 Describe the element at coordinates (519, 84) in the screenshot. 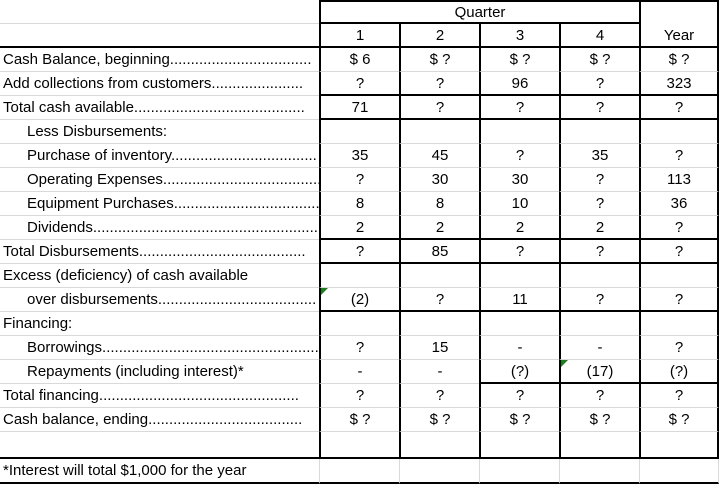

I see `cell-q3: 96` at that location.